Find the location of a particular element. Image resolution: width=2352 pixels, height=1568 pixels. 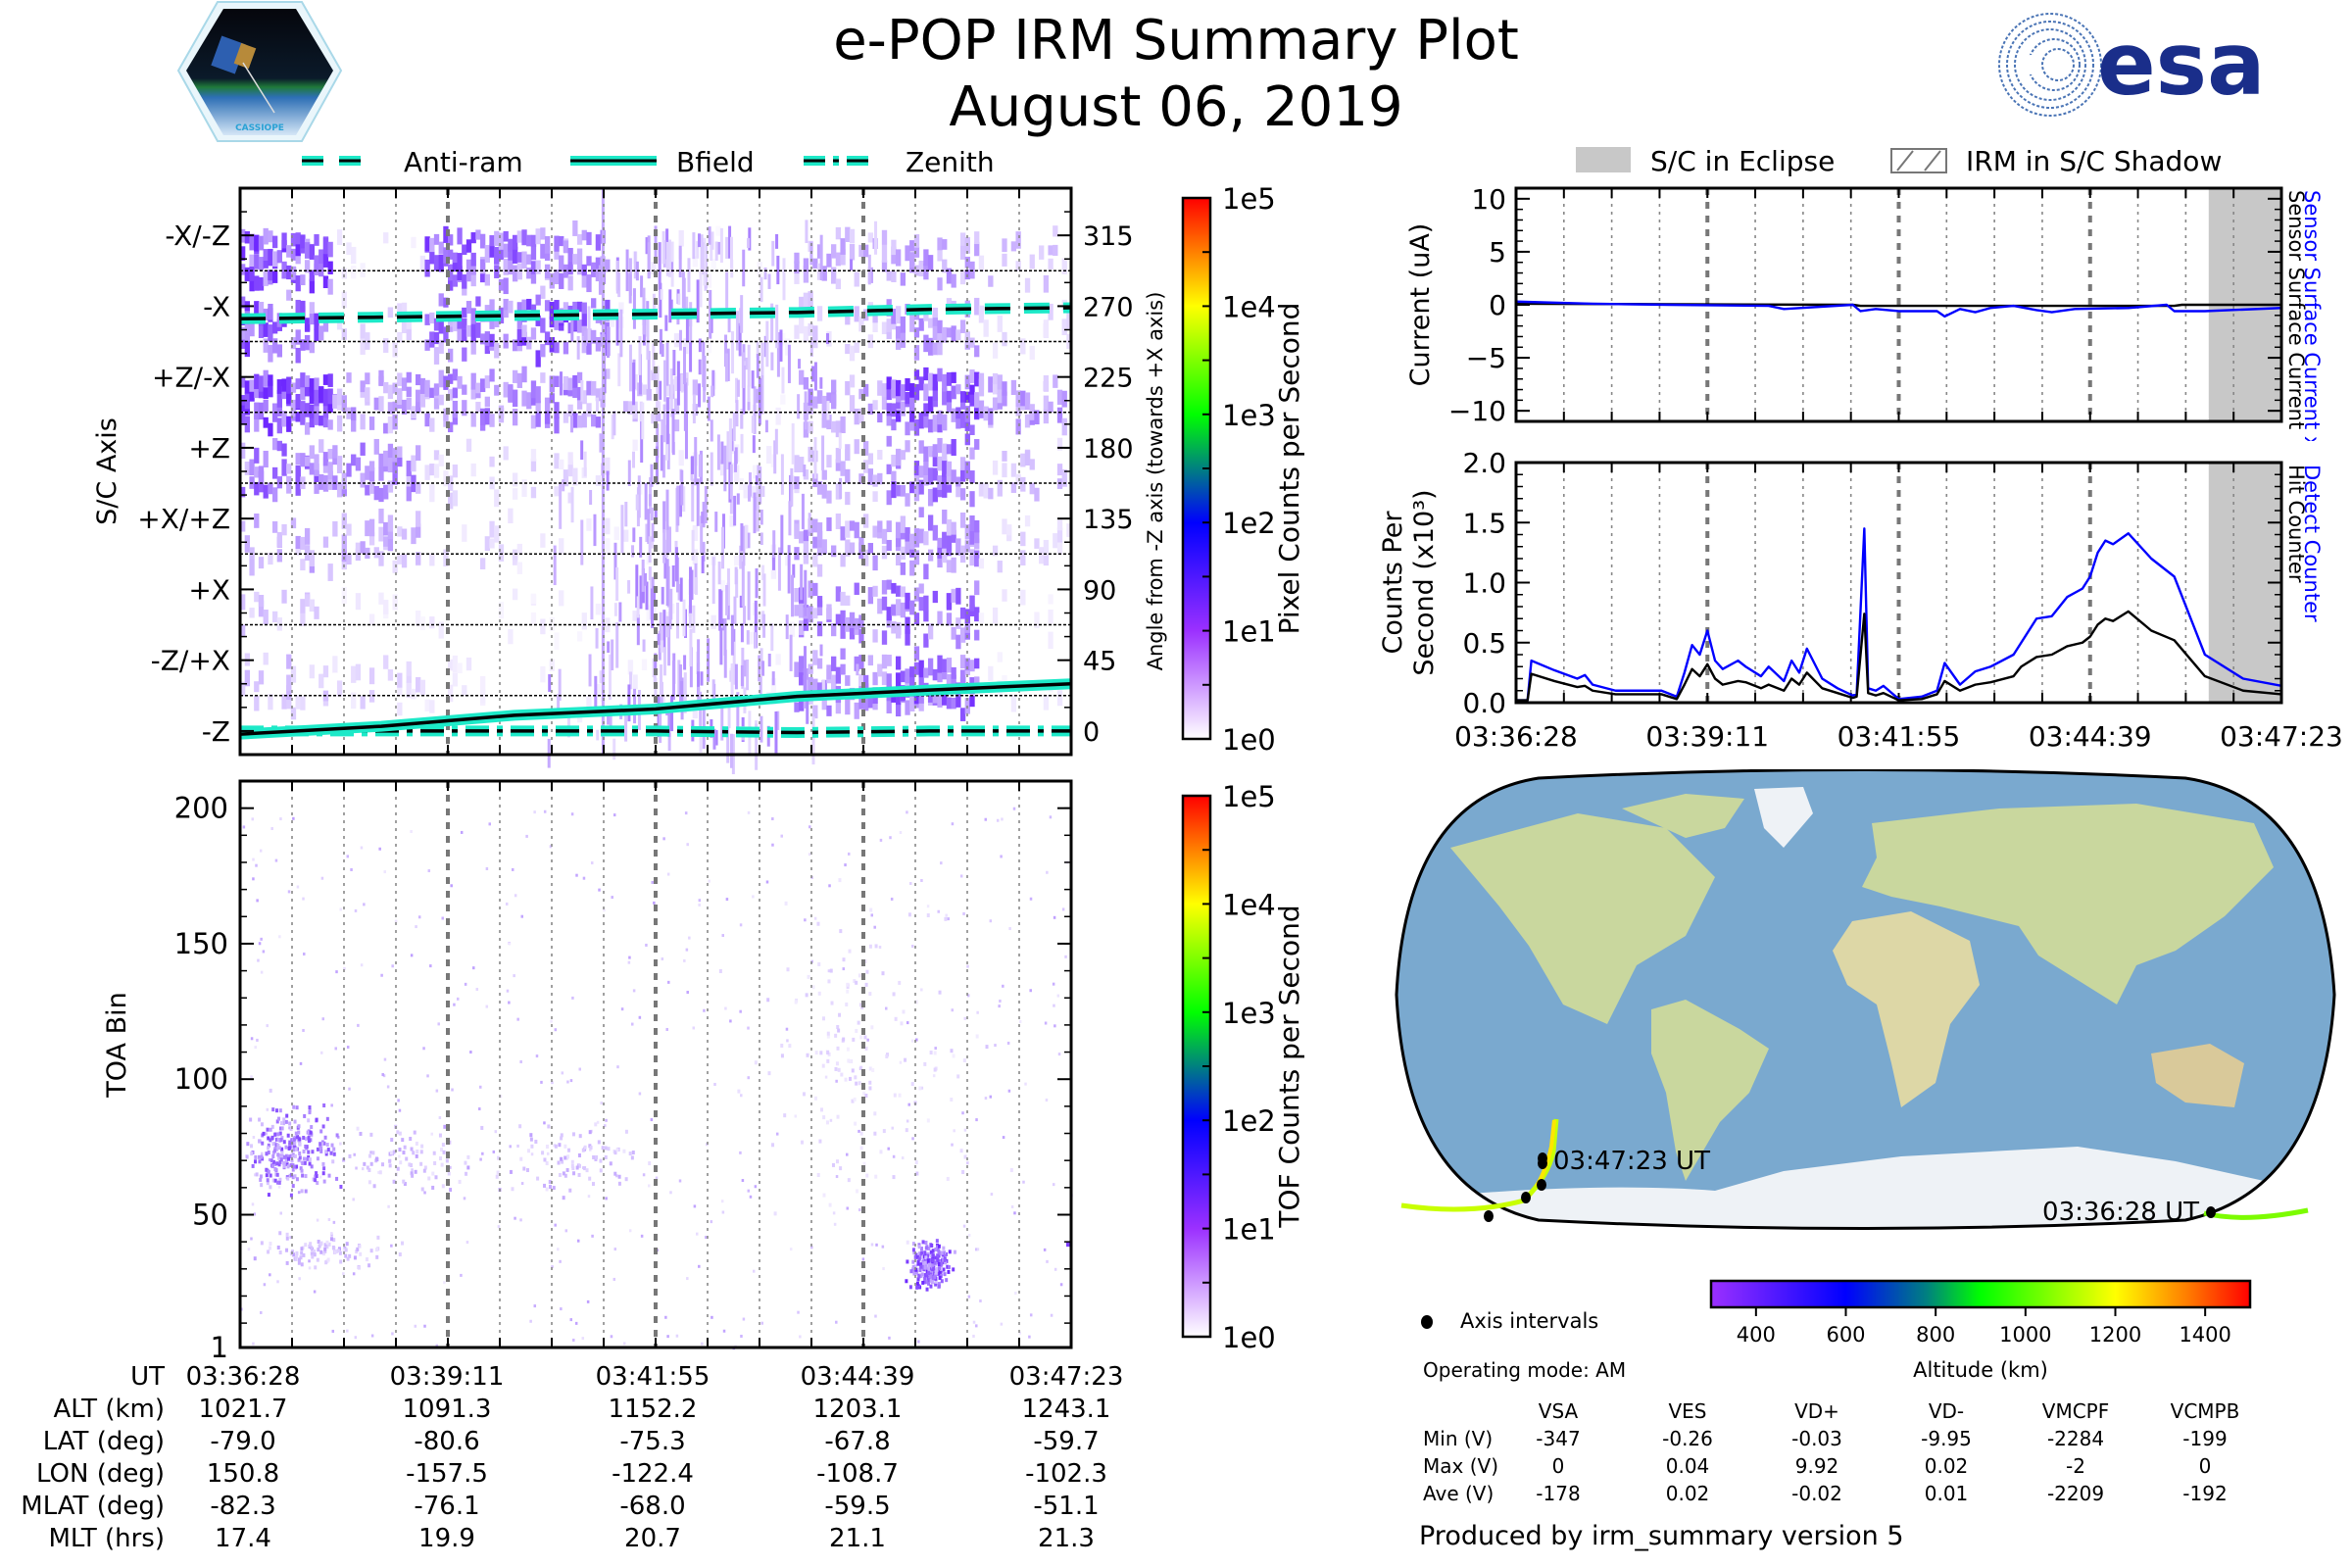

altitude-tick-label: 600 is located at coordinates (1845, 1335).